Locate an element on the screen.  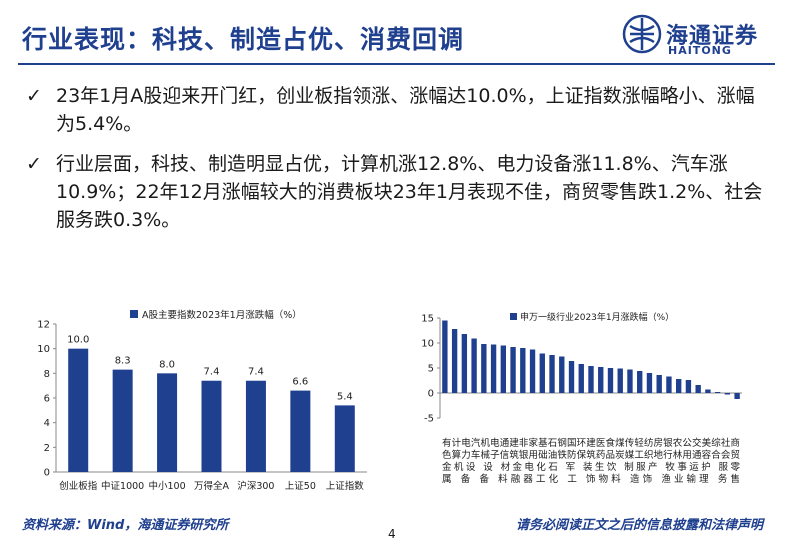
logo-text-en: HAITONG is located at coordinates (700, 50).